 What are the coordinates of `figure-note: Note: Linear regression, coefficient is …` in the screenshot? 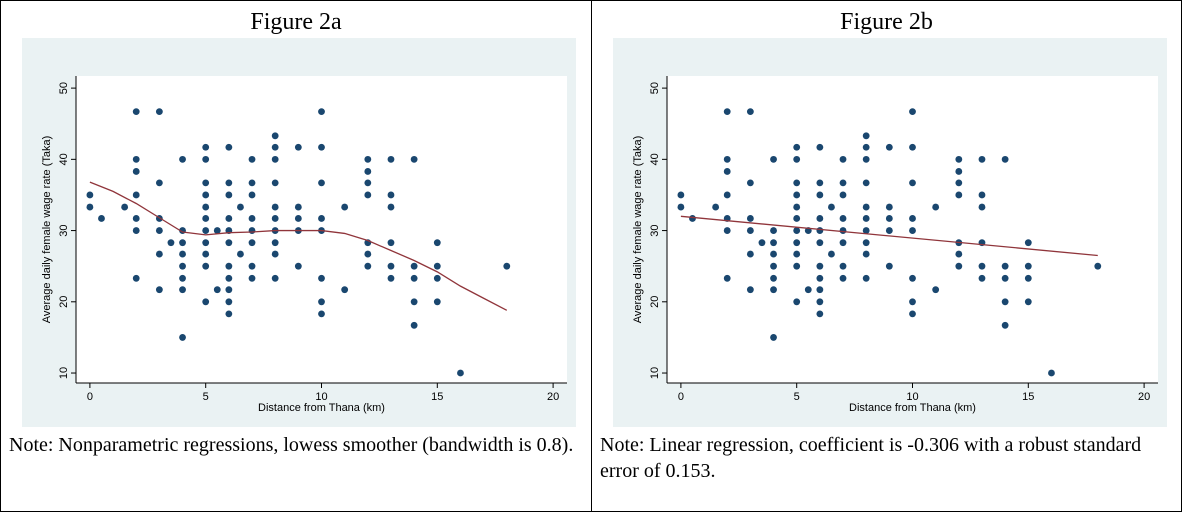 It's located at (871, 458).